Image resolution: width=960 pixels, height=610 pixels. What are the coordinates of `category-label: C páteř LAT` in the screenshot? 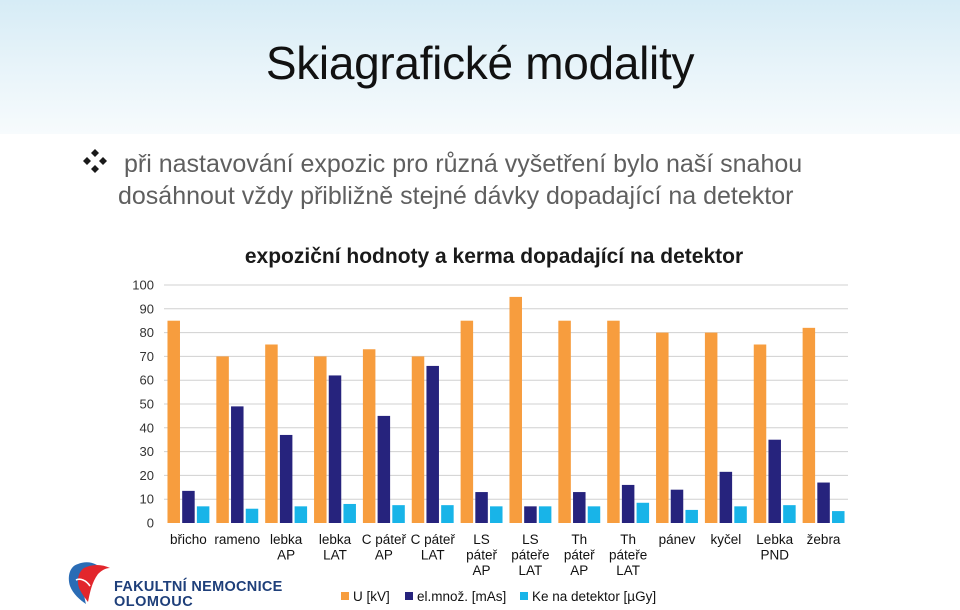 It's located at (433, 547).